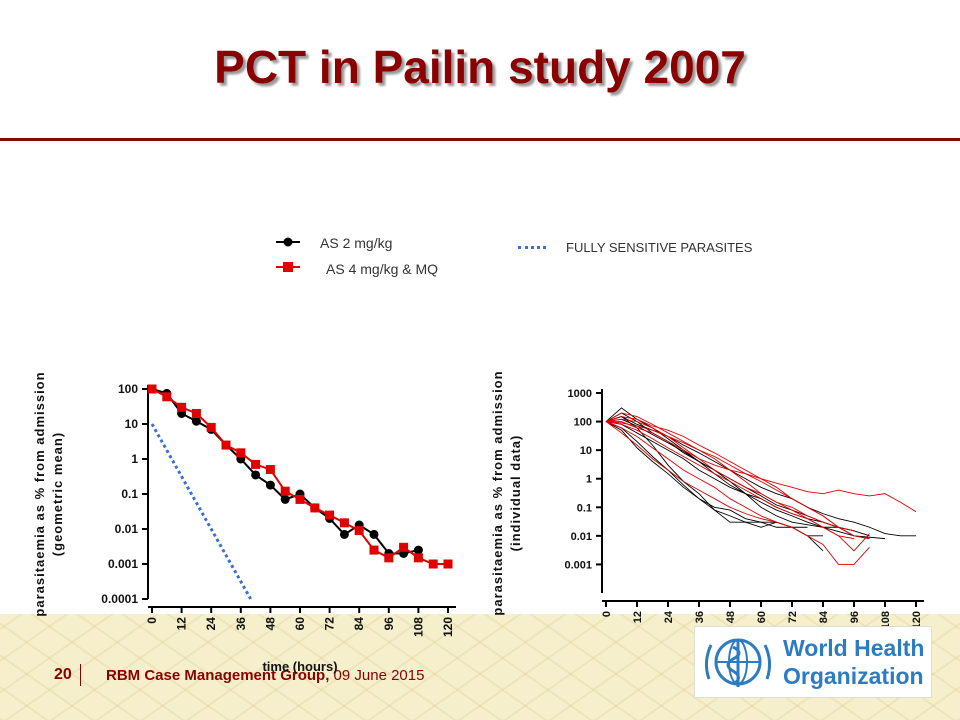 This screenshot has height=720, width=960. I want to click on legend-label-series1: AS 2 mg/kg, so click(356, 243).